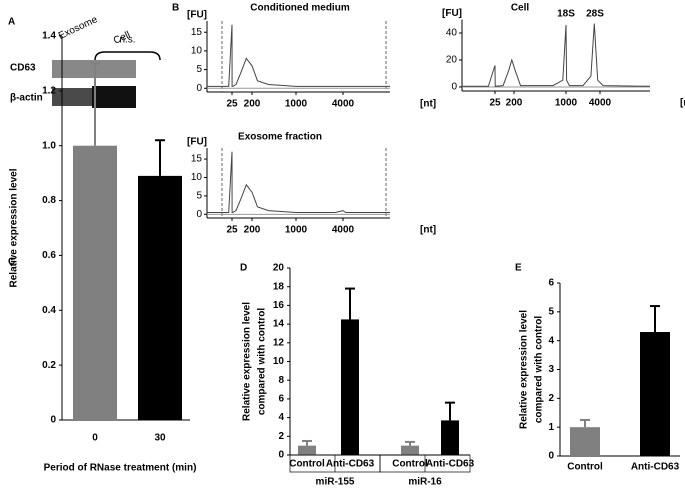  Describe the element at coordinates (520, 8) in the screenshot. I see `chart-title: Cell` at that location.